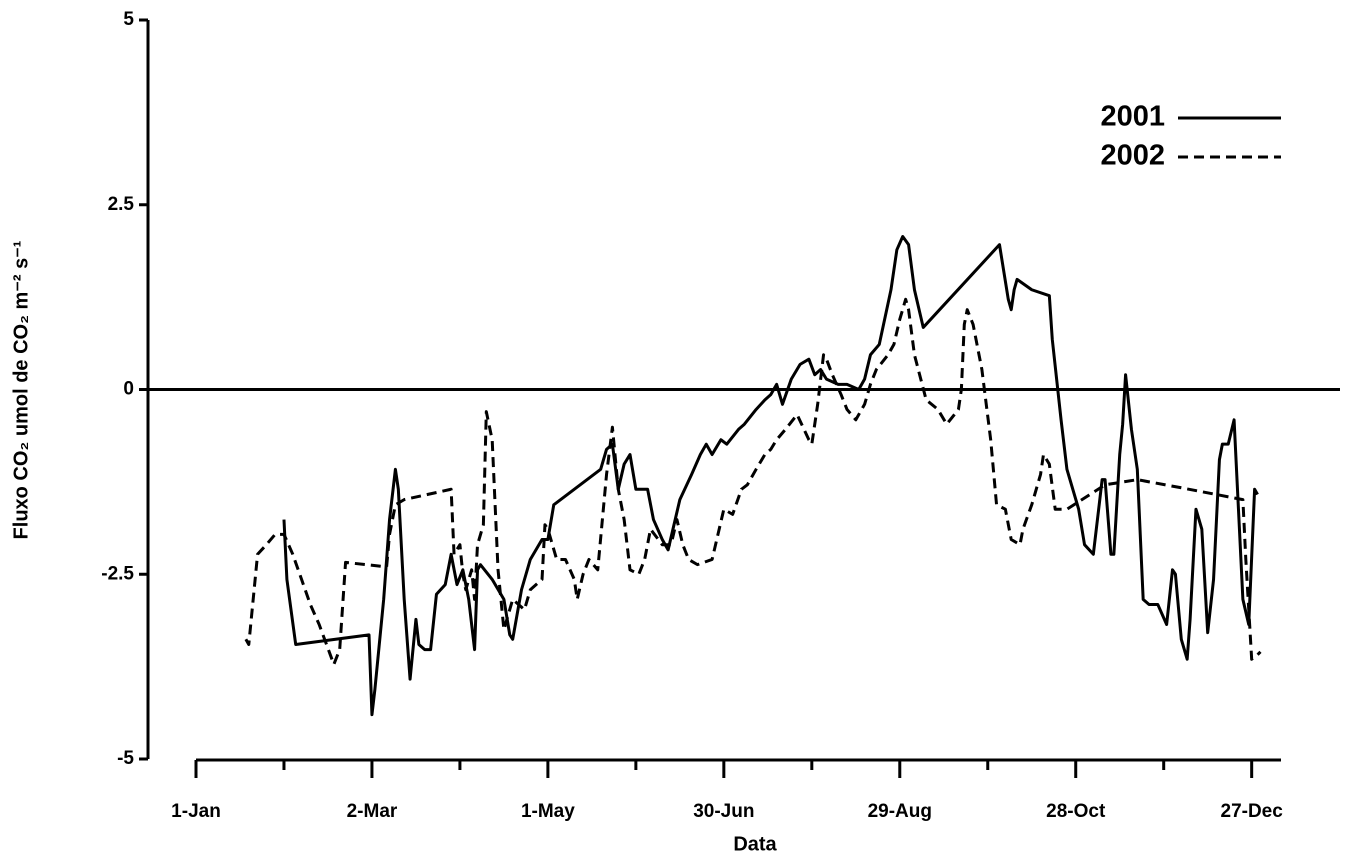  I want to click on x-axis-label: Data, so click(755, 844).